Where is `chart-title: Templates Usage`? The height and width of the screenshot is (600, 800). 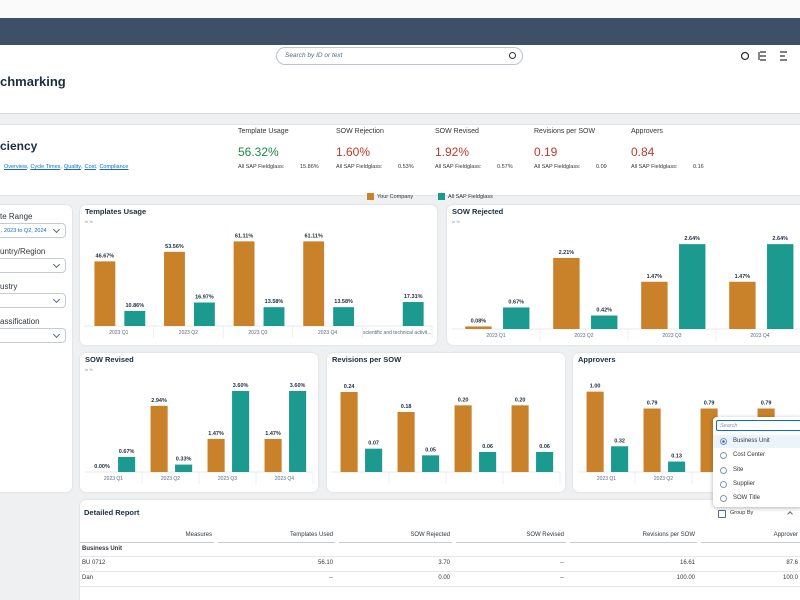
chart-title: Templates Usage is located at coordinates (115, 211).